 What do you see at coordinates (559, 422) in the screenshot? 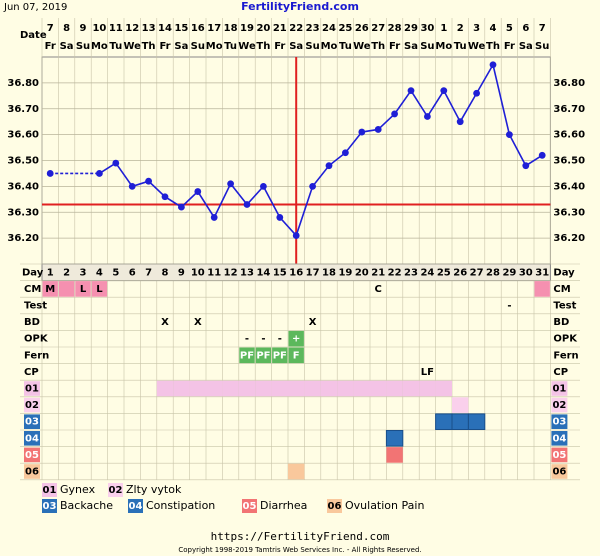
I see `symptom-label-right: 03` at bounding box center [559, 422].